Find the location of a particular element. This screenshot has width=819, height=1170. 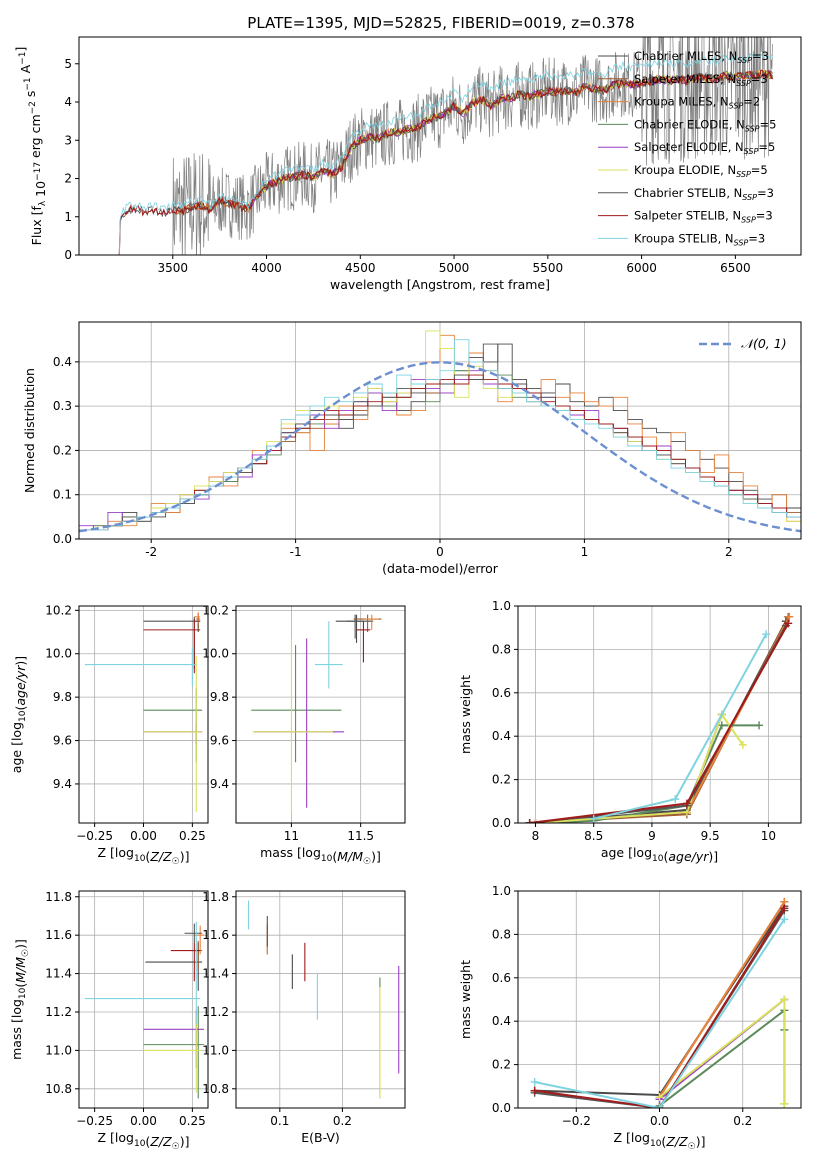

y-tick-label: 0.8 is located at coordinates (501, 649).